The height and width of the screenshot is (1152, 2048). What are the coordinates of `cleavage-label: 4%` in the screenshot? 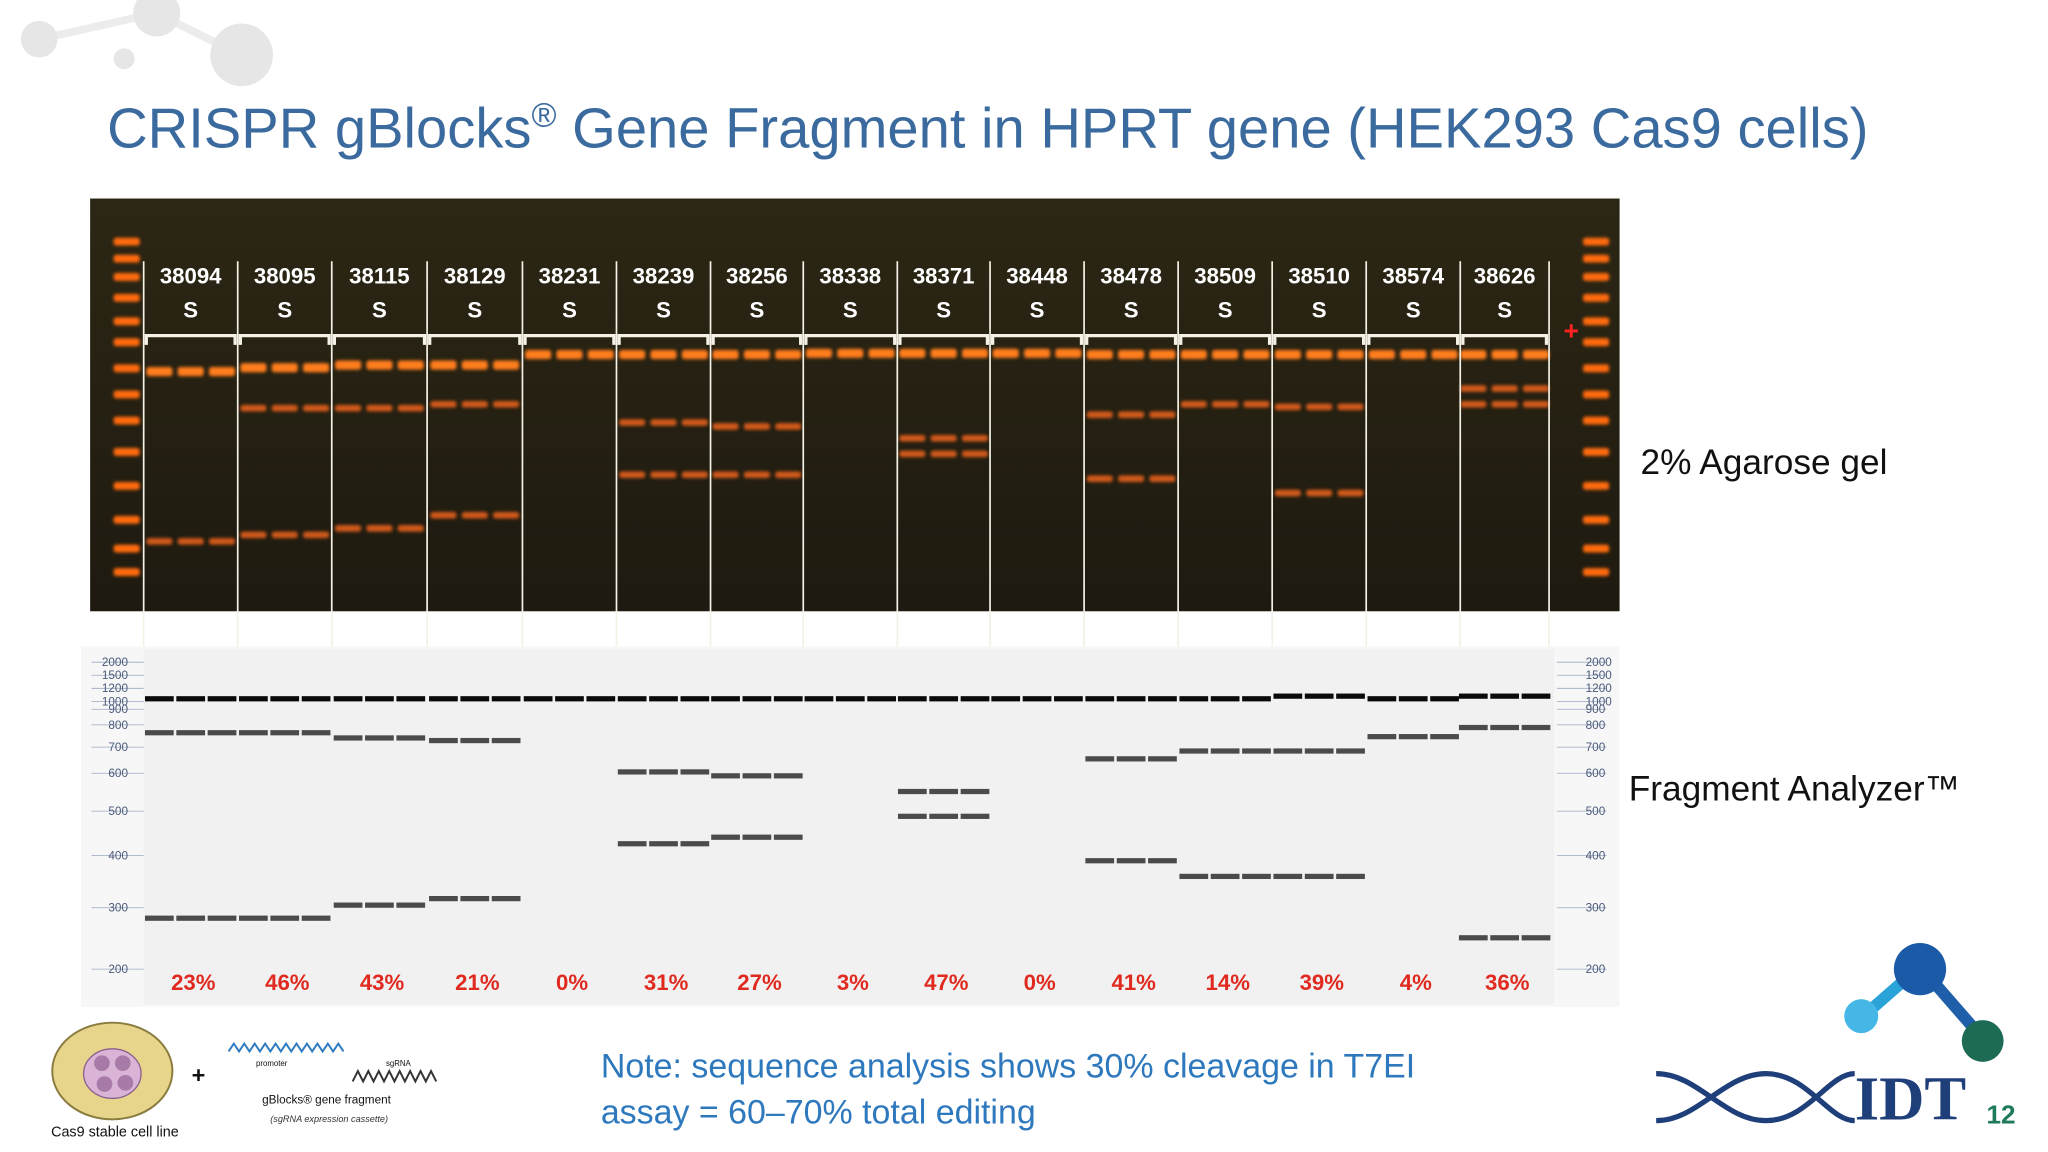 It's located at (1416, 982).